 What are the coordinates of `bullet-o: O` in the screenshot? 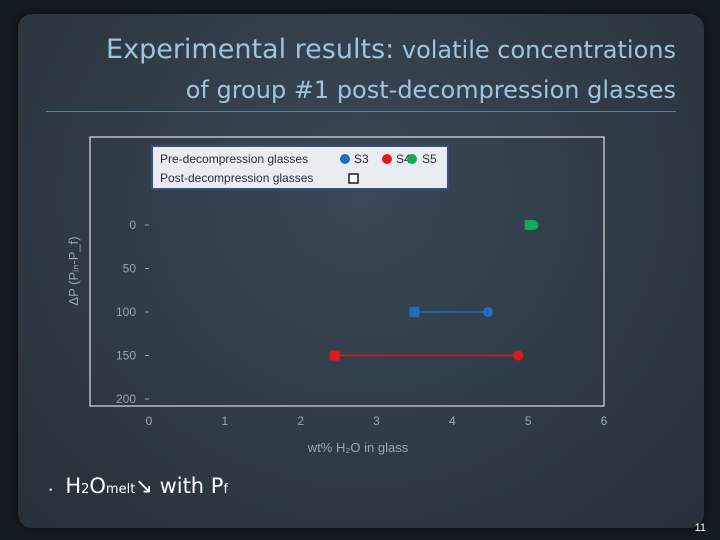 It's located at (97, 486).